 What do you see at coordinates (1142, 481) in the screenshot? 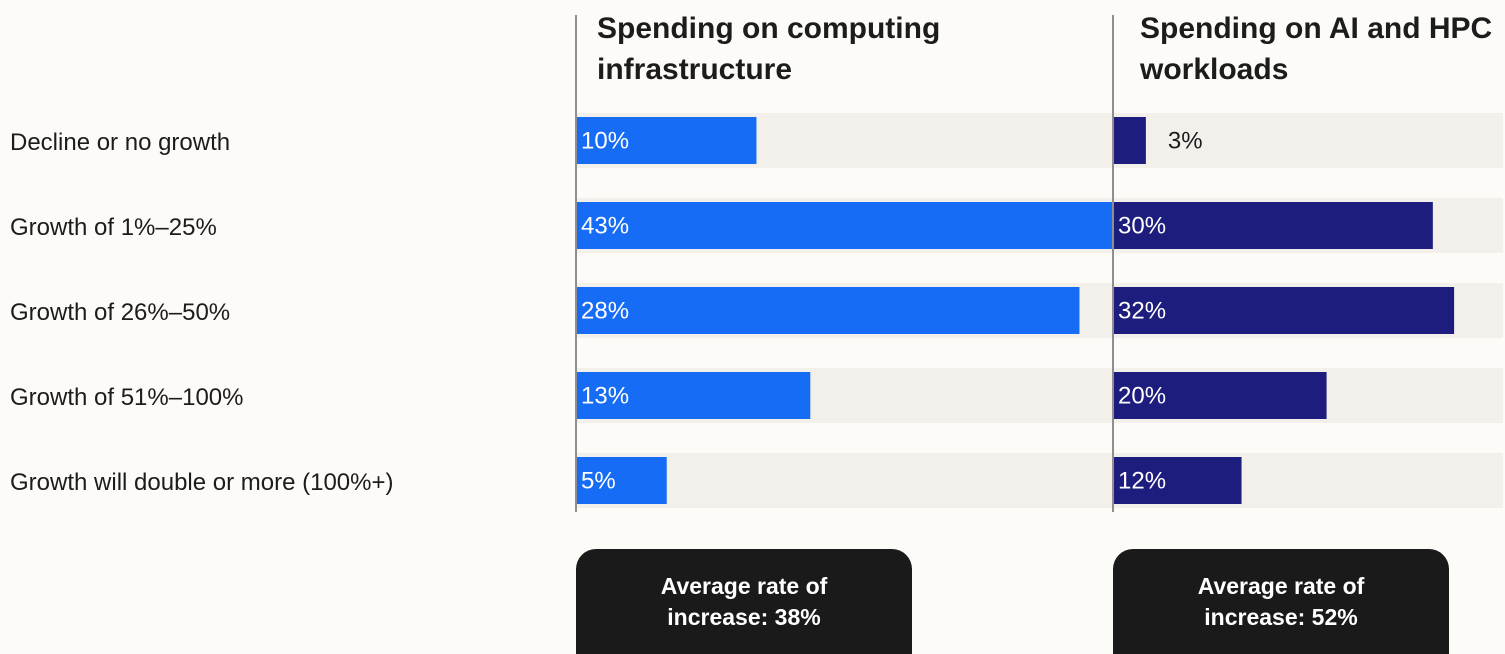
I see `bar-value-label-panel2-5: 12%` at bounding box center [1142, 481].